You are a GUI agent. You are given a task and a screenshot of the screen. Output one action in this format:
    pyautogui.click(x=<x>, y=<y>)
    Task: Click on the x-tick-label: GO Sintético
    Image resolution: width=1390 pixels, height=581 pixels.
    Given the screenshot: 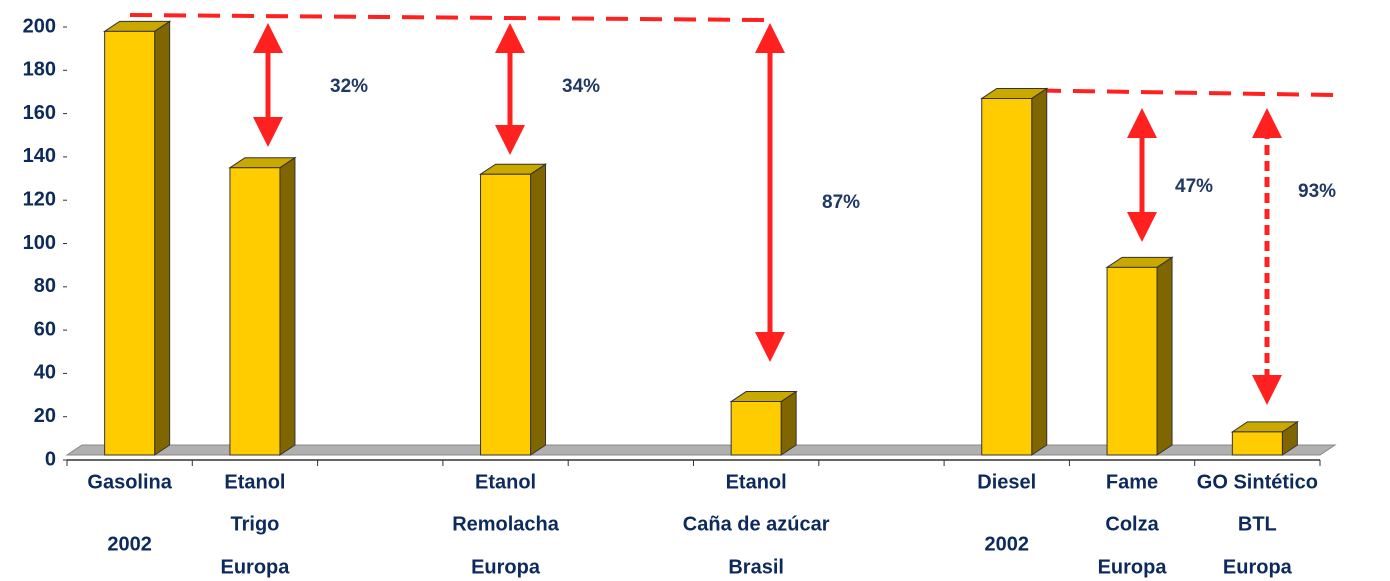 What is the action you would take?
    pyautogui.click(x=1257, y=482)
    